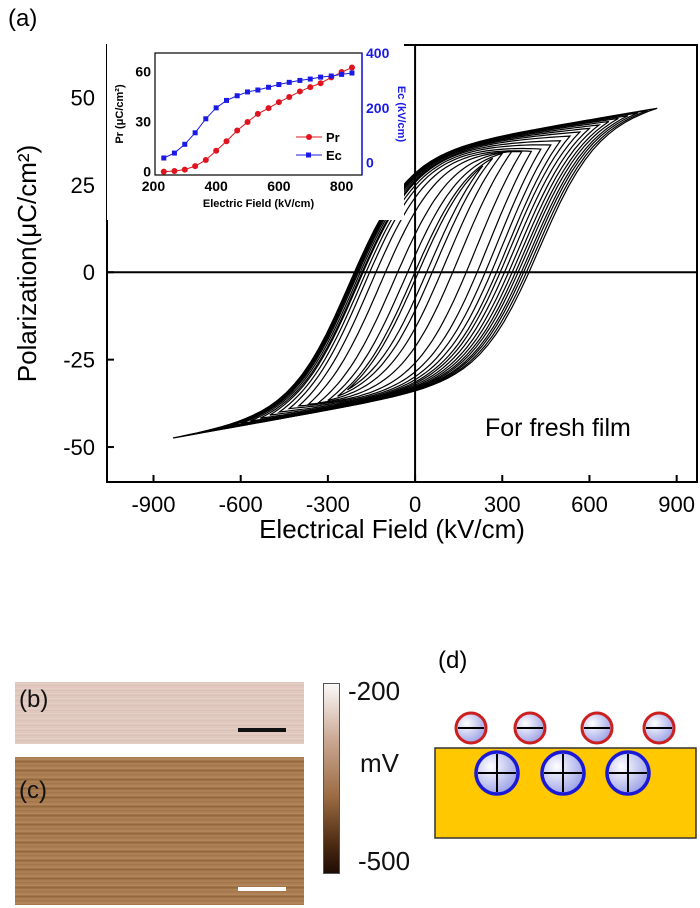 The image size is (700, 908). I want to click on inset-y-tick-label: 60, so click(143, 71).